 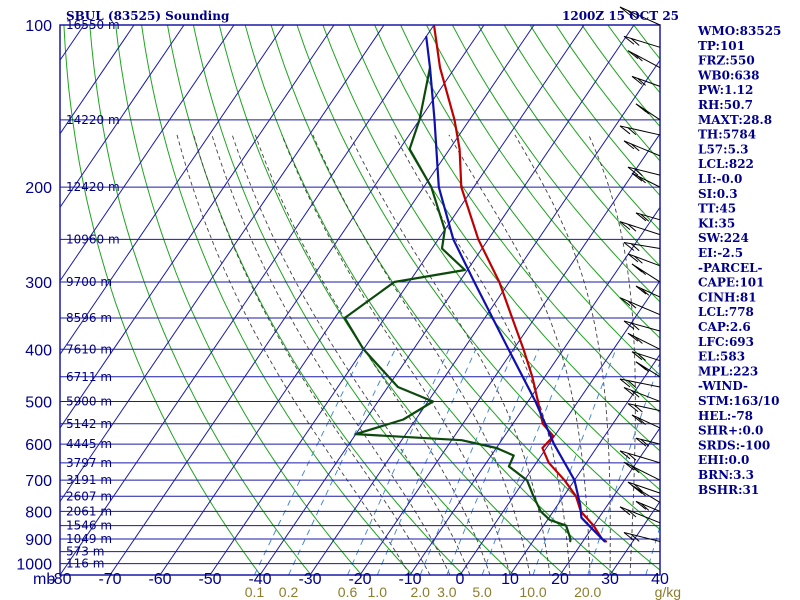 I want to click on index-value: CINH:81, so click(x=727, y=297).